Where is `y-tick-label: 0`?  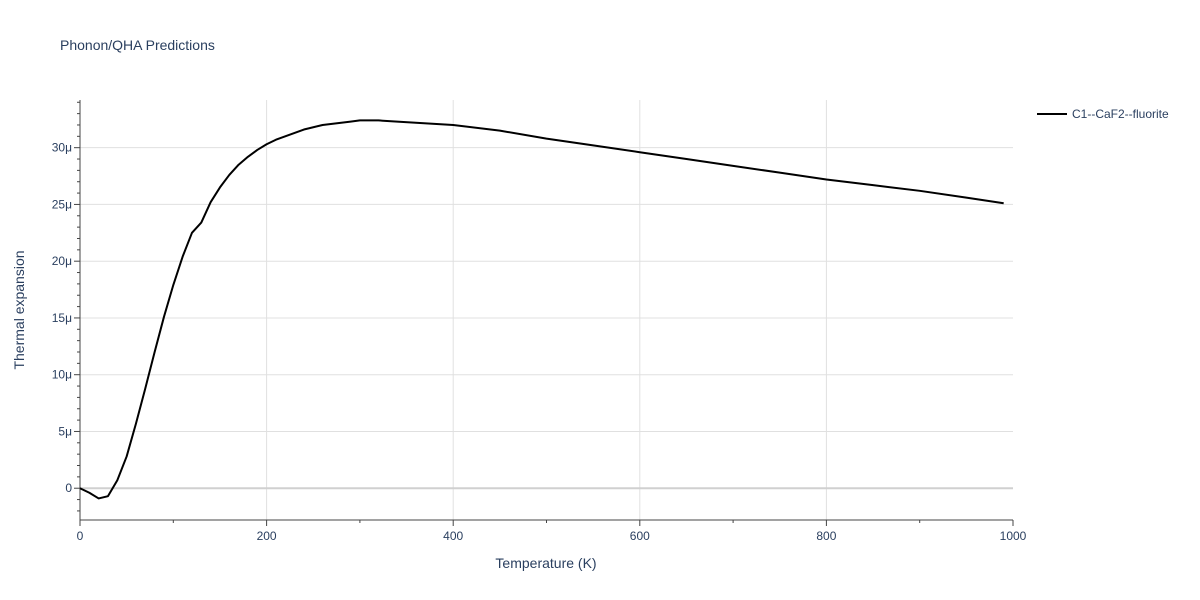 y-tick-label: 0 is located at coordinates (68, 488).